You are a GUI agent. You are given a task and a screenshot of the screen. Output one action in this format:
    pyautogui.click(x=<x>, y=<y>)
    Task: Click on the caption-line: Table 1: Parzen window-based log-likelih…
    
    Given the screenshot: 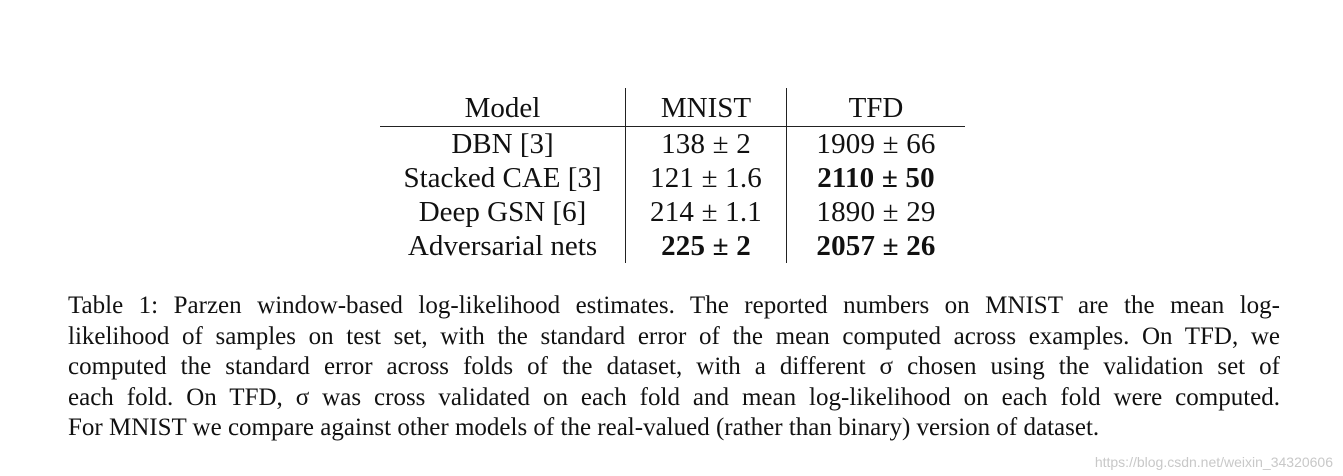 What is the action you would take?
    pyautogui.click(x=674, y=305)
    